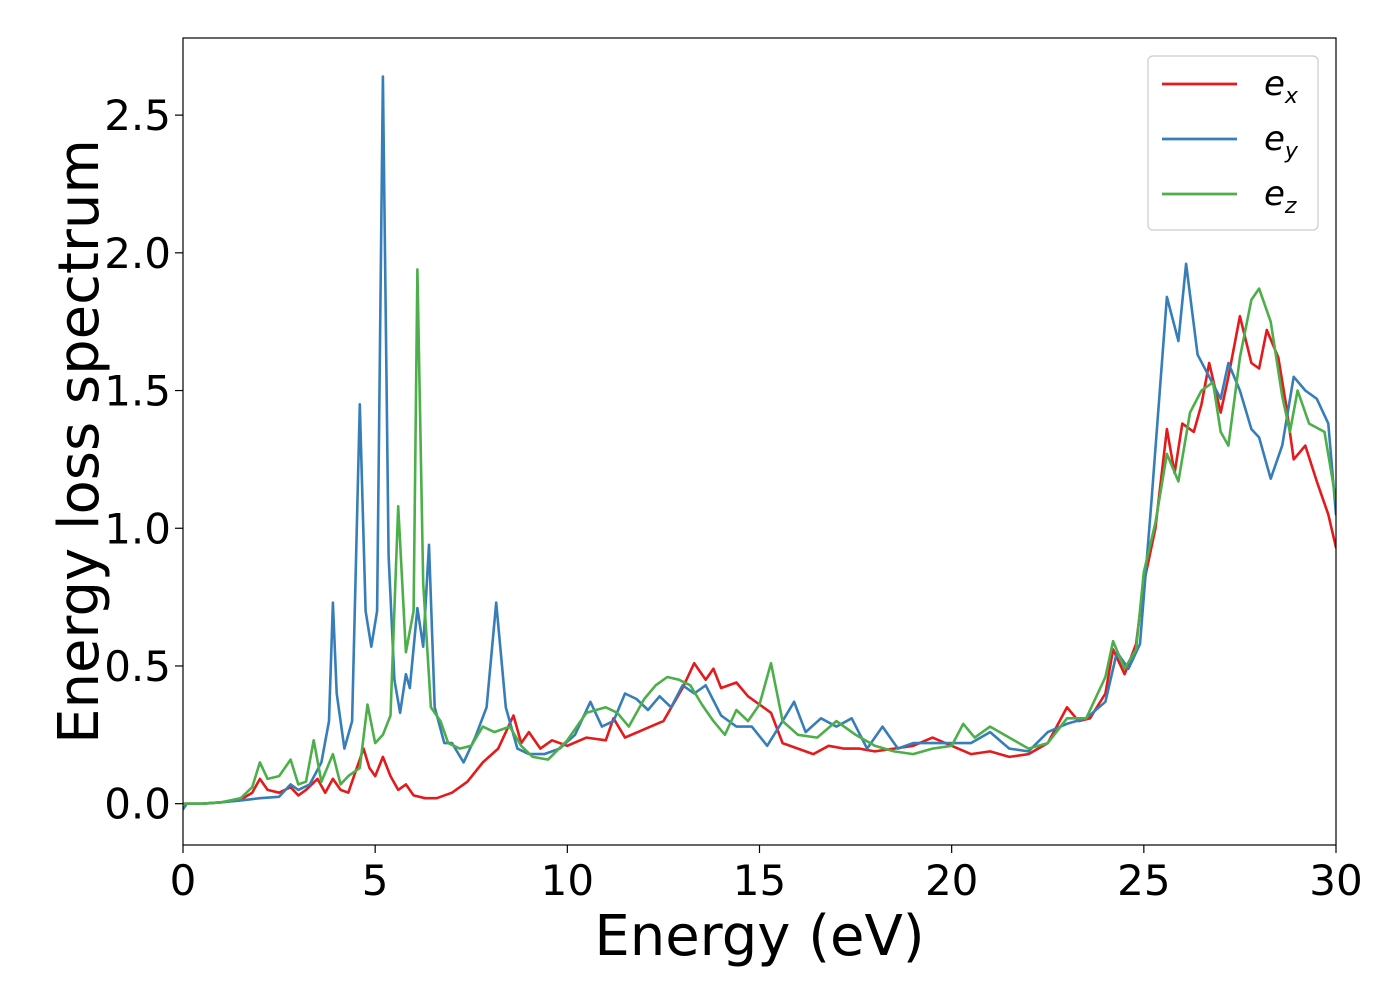 Image resolution: width=1400 pixels, height=1000 pixels. Describe the element at coordinates (1280, 196) in the screenshot. I see `legend-label-z: ez` at that location.